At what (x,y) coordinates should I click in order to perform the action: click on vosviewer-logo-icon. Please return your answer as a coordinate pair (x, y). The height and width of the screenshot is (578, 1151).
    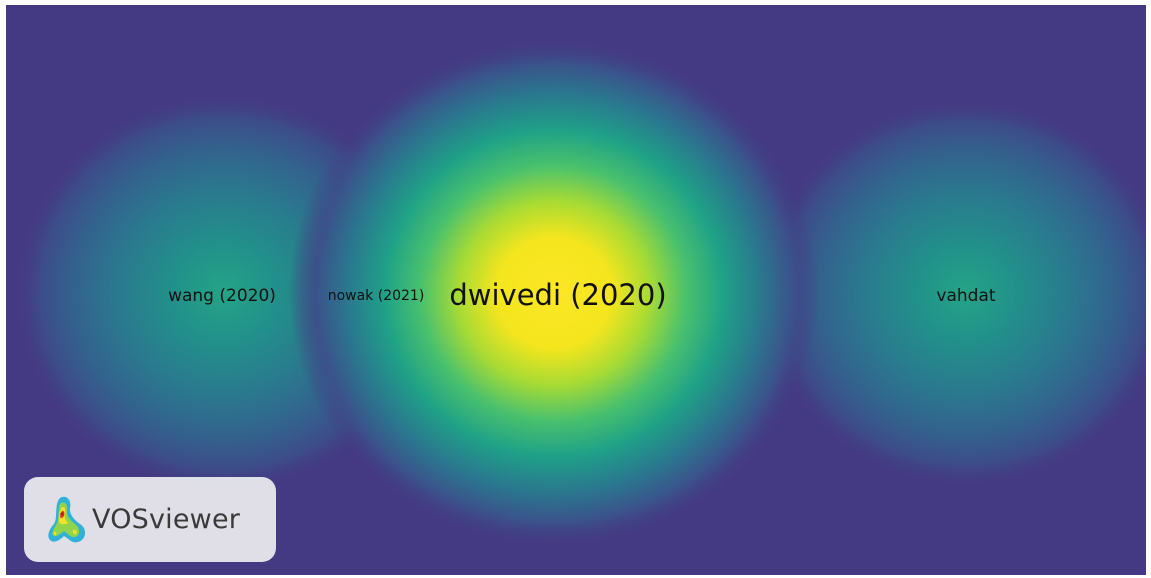
    Looking at the image, I should click on (67, 519).